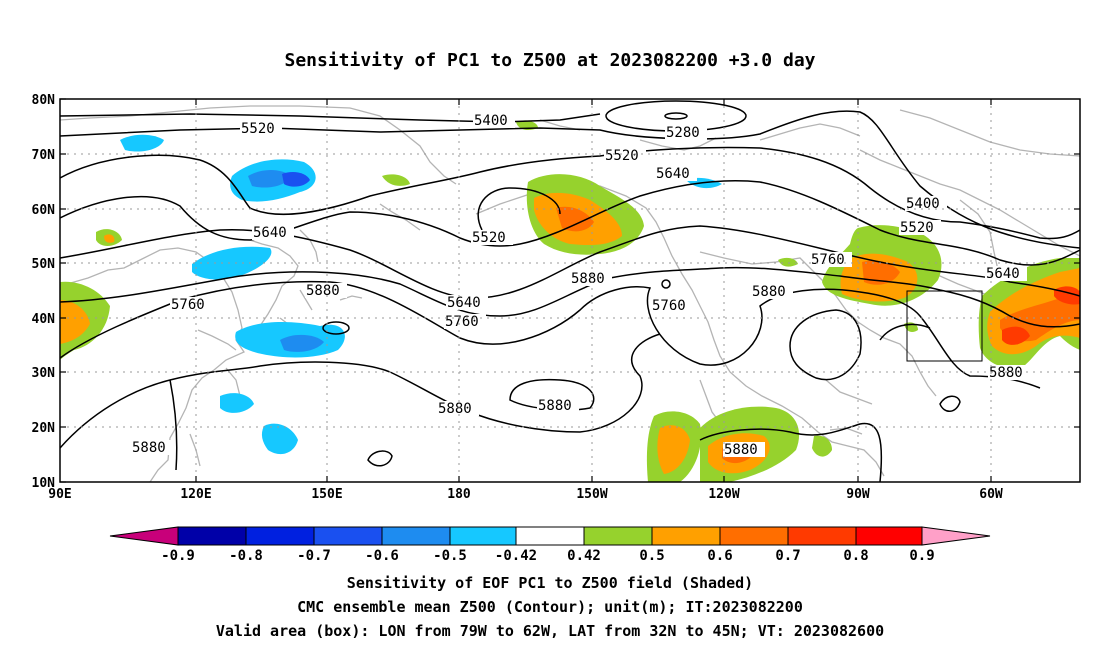 This screenshot has height=650, width=1100. I want to click on lon-label-180: 180, so click(459, 494).